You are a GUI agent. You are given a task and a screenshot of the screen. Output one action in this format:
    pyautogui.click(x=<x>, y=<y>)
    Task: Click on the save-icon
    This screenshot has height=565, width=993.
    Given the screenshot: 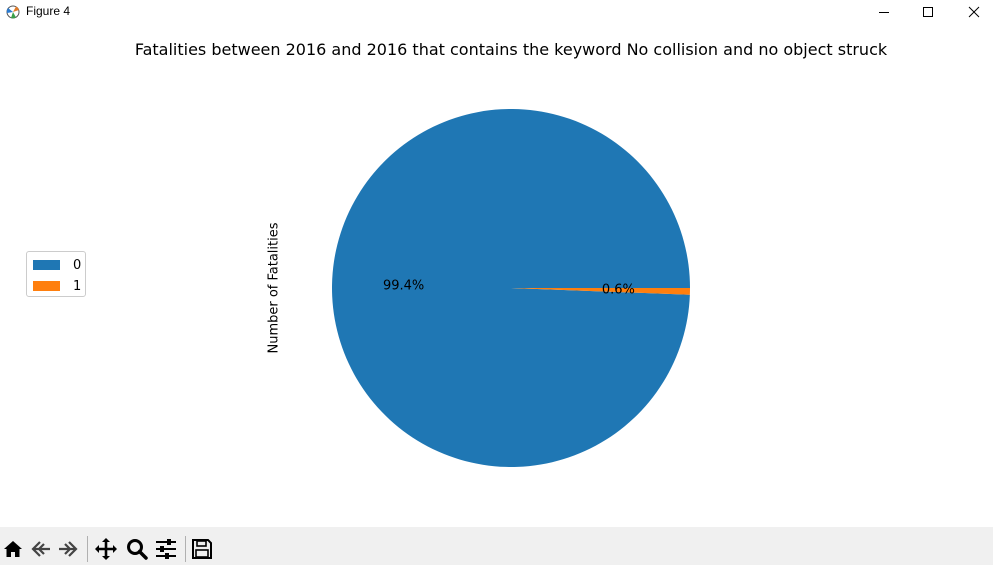 What is the action you would take?
    pyautogui.click(x=202, y=549)
    